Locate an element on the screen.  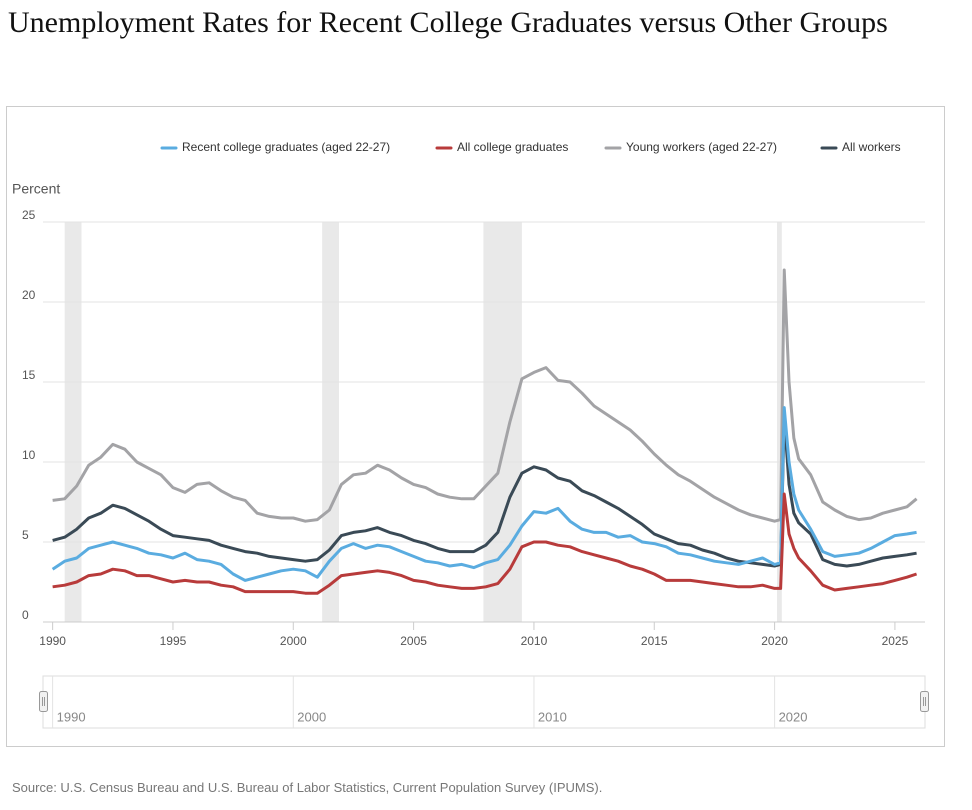
legend-label: Young workers (aged 22-27) is located at coordinates (701, 147).